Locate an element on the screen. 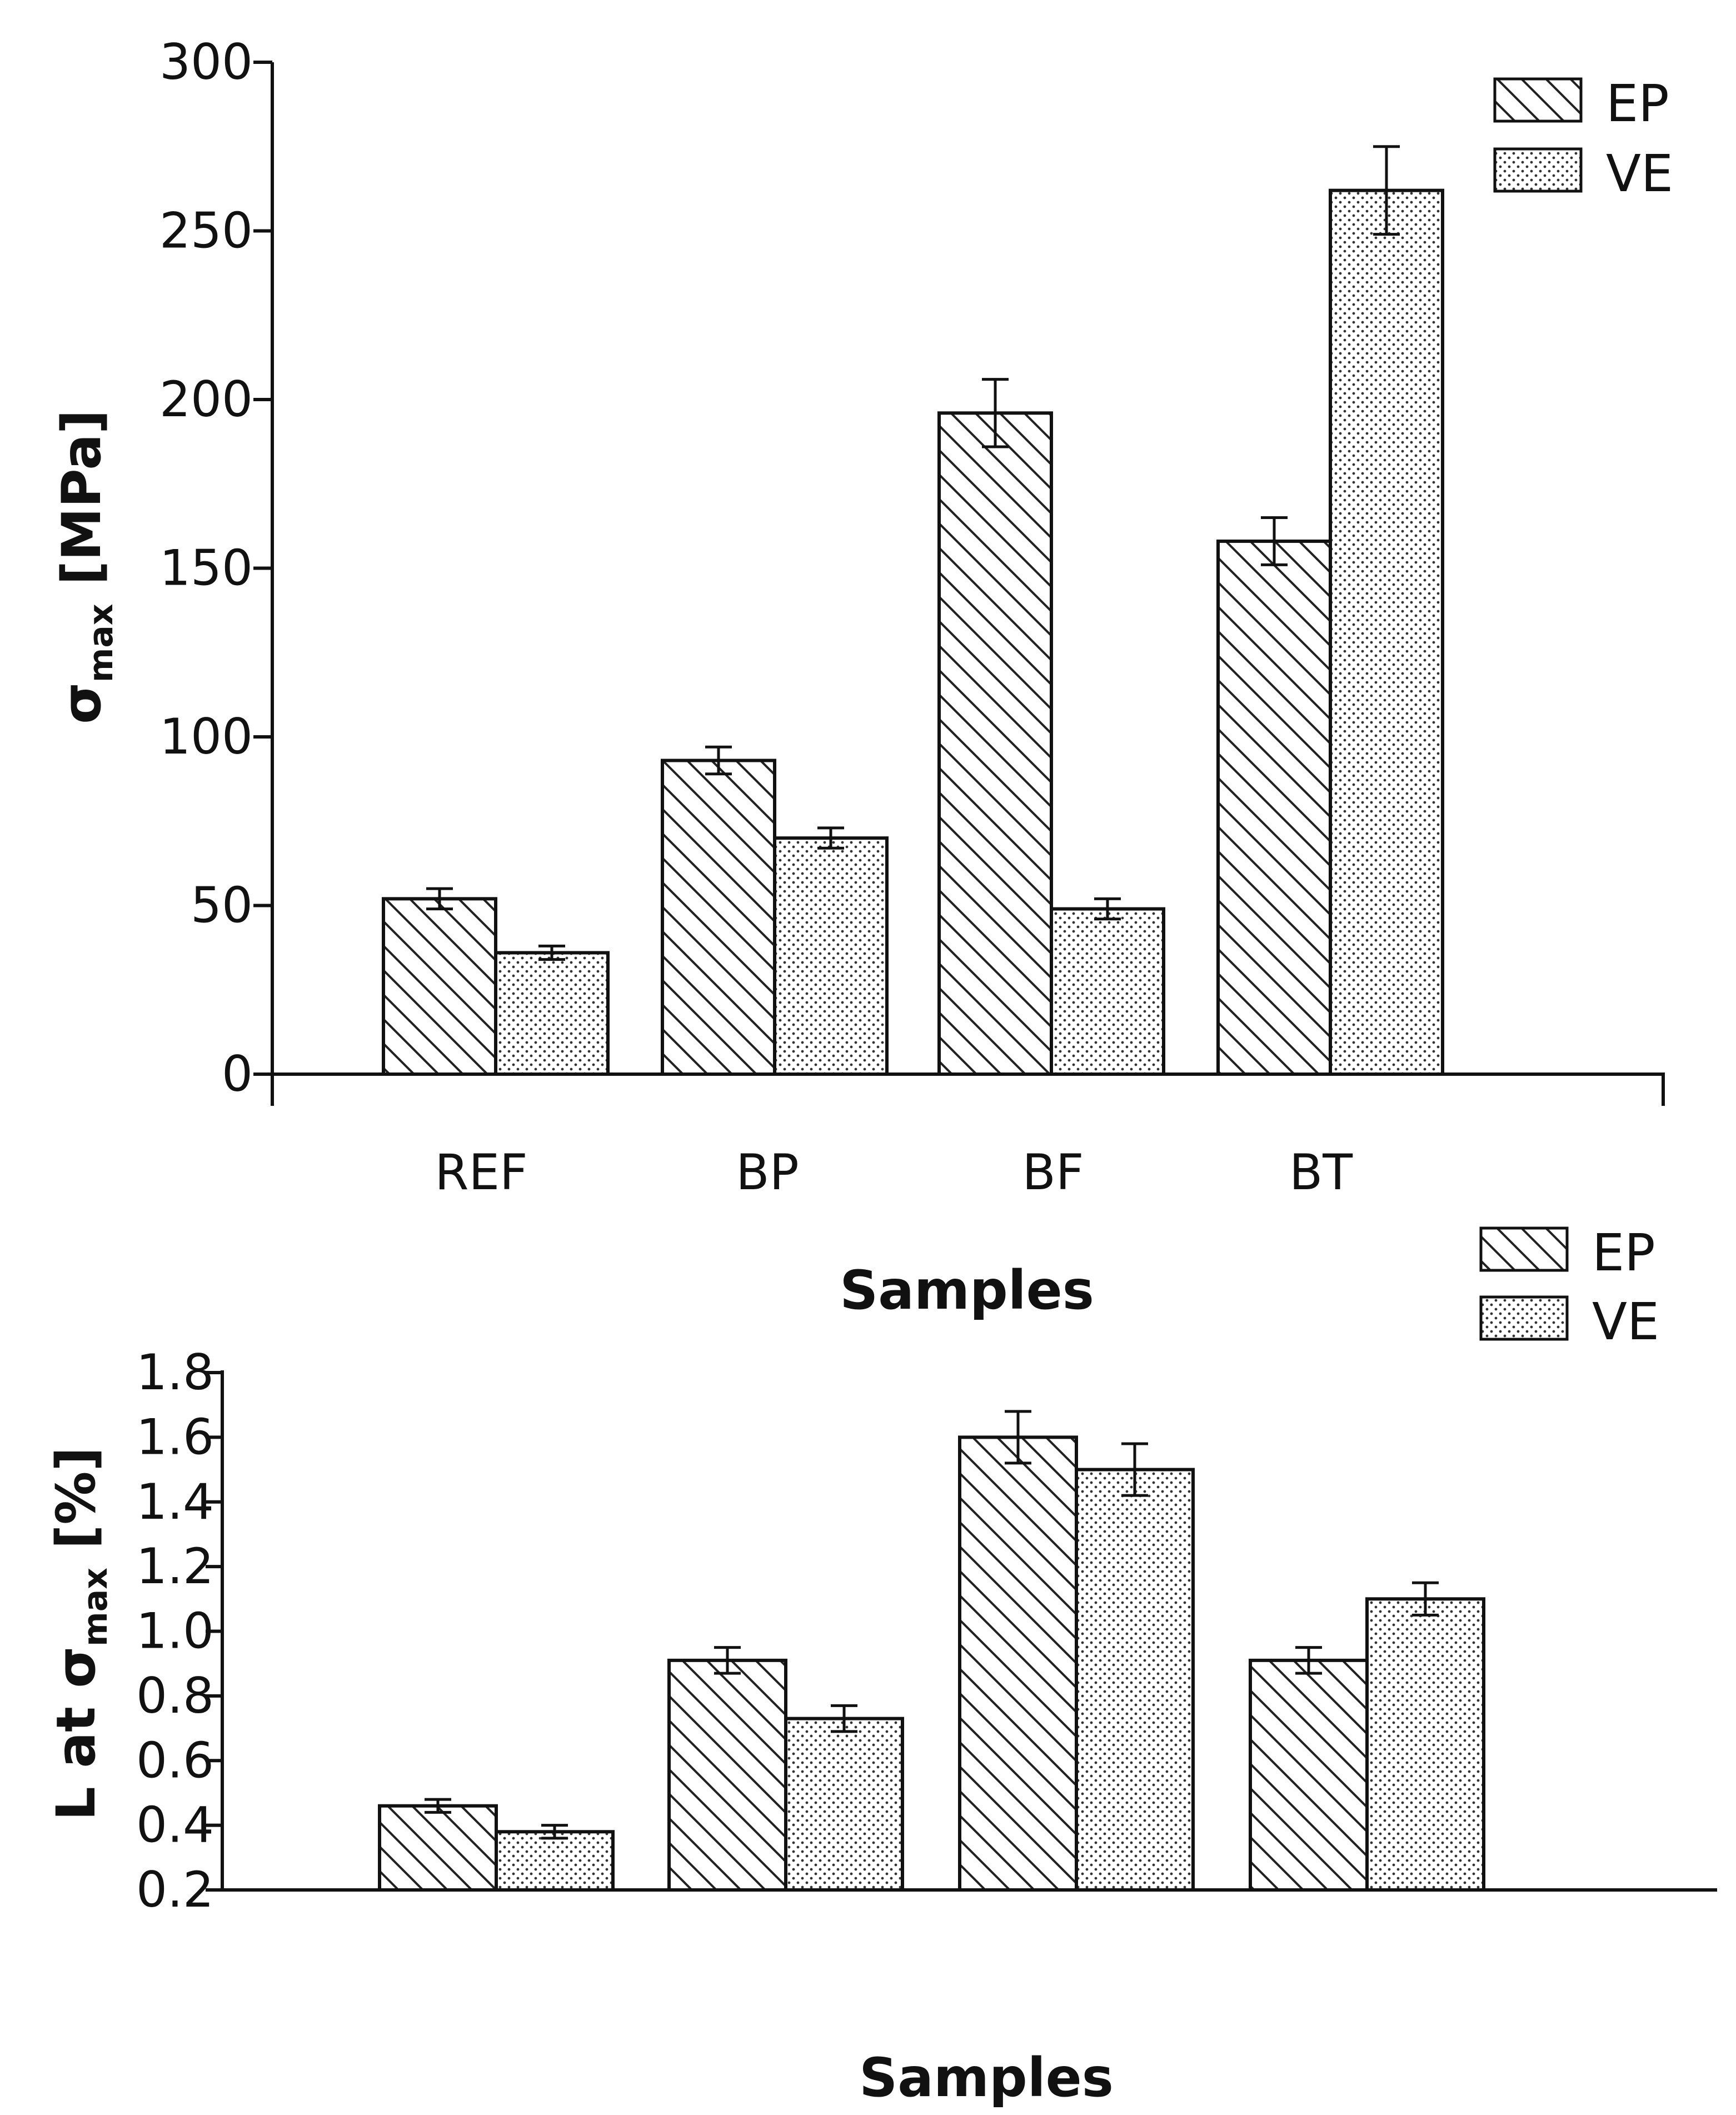 The height and width of the screenshot is (2115, 1736). bottom-y-tick-label: 1.8 is located at coordinates (175, 1372).